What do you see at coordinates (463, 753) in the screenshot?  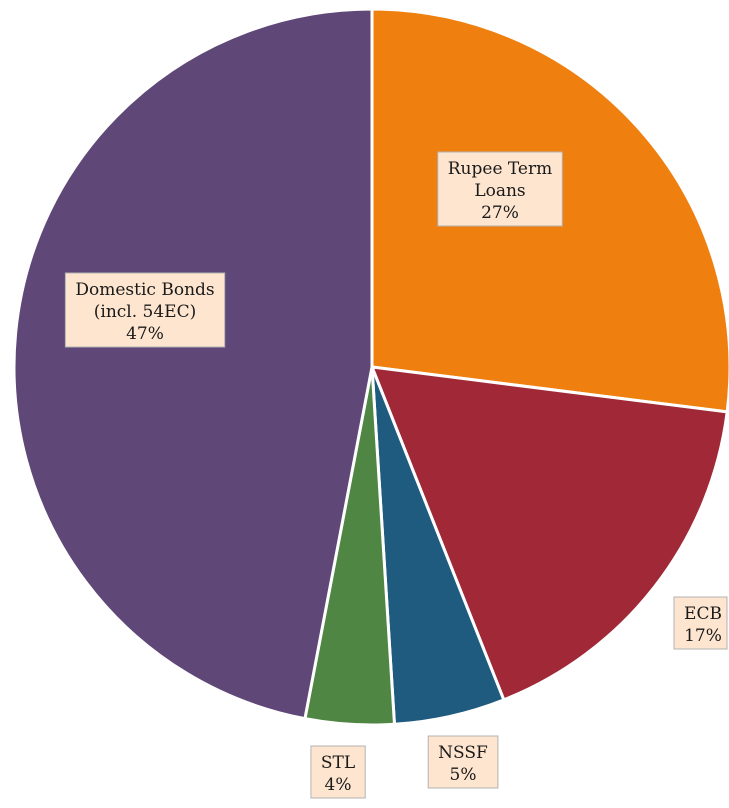 I see `data-label-category: NSSF` at bounding box center [463, 753].